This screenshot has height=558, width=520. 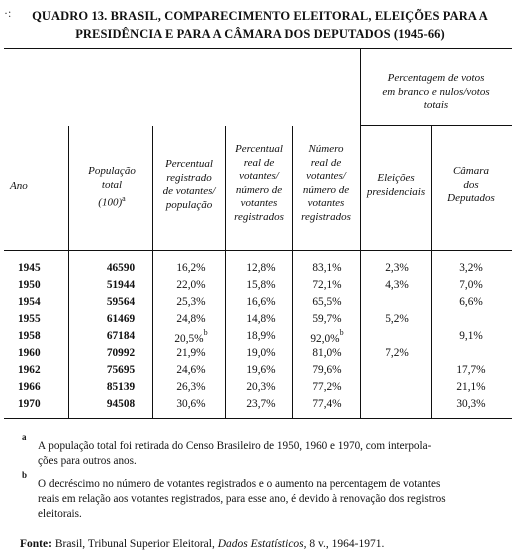 I want to click on numero-real-cell-value: 79,6%, so click(x=326, y=370).